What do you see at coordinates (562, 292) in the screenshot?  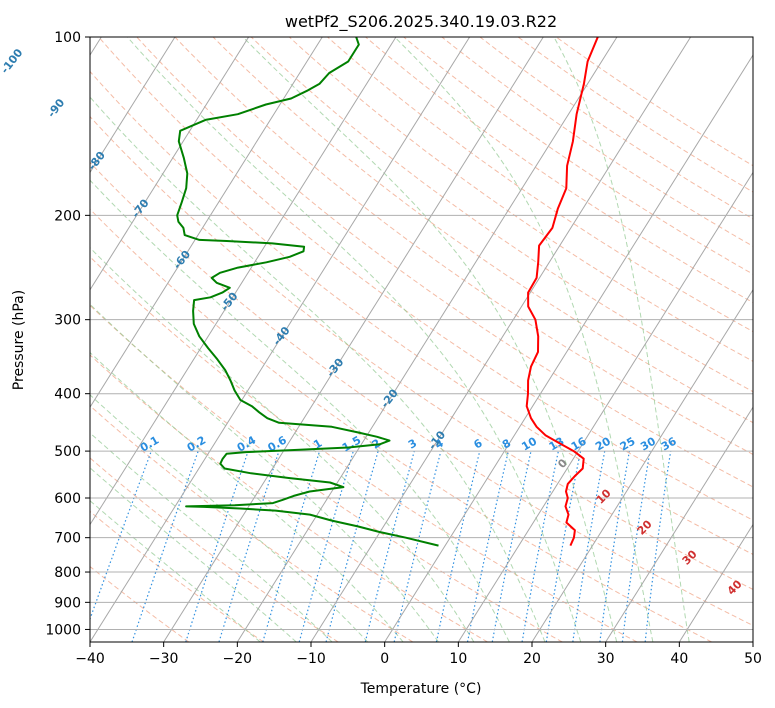 I see `temperature-line` at bounding box center [562, 292].